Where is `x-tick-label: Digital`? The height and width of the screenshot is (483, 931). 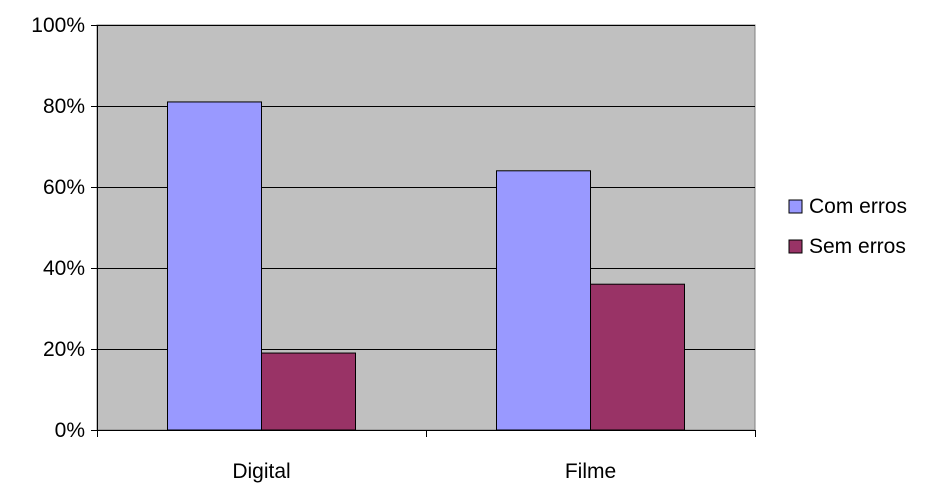
x-tick-label: Digital is located at coordinates (261, 471).